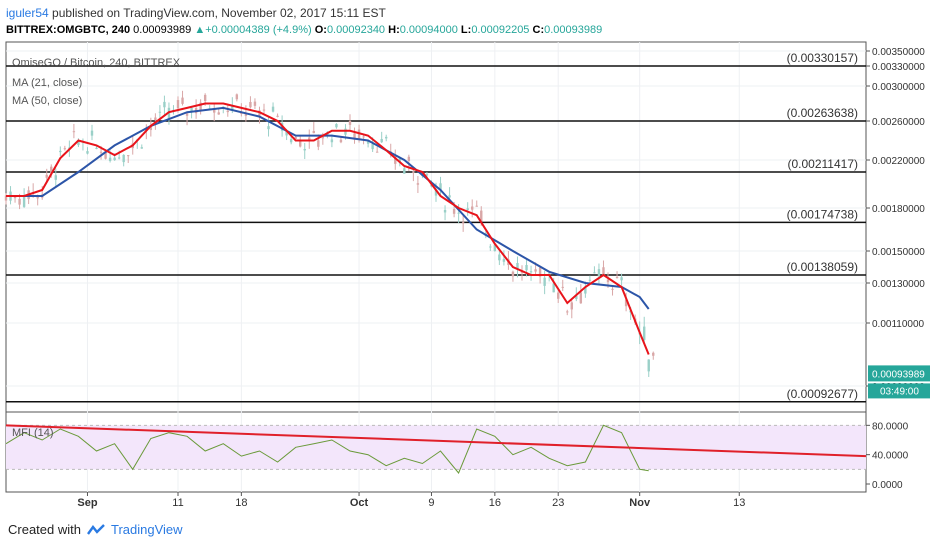 Image resolution: width=932 pixels, height=550 pixels. Describe the element at coordinates (898, 161) in the screenshot. I see `price-tick-label: 0.00220000` at that location.